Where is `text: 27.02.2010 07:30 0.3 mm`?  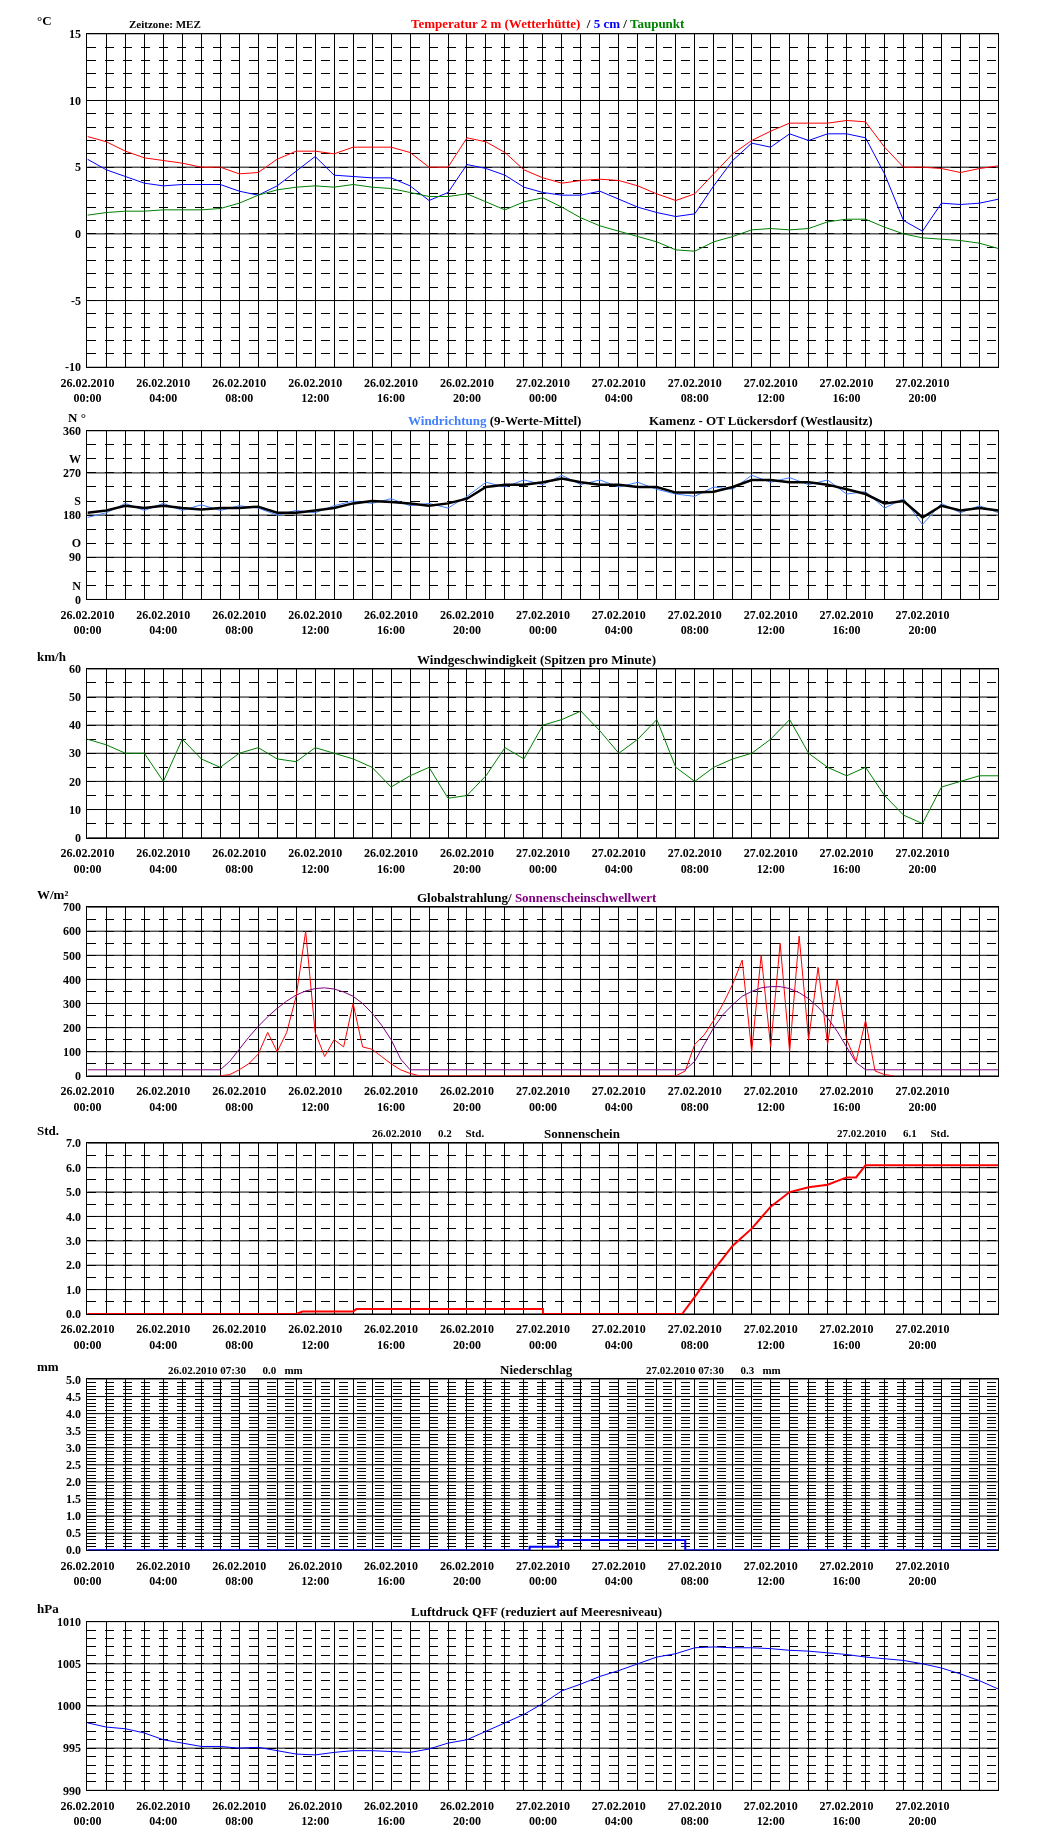
text: 27.02.2010 07:30 0.3 mm is located at coordinates (713, 1370).